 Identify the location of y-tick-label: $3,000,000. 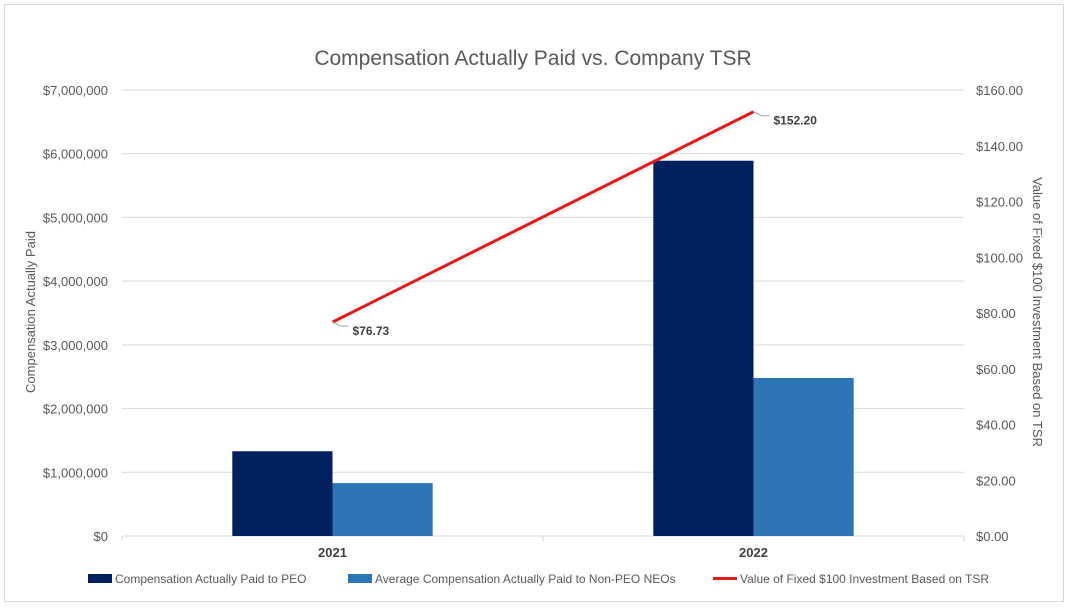
(75, 345).